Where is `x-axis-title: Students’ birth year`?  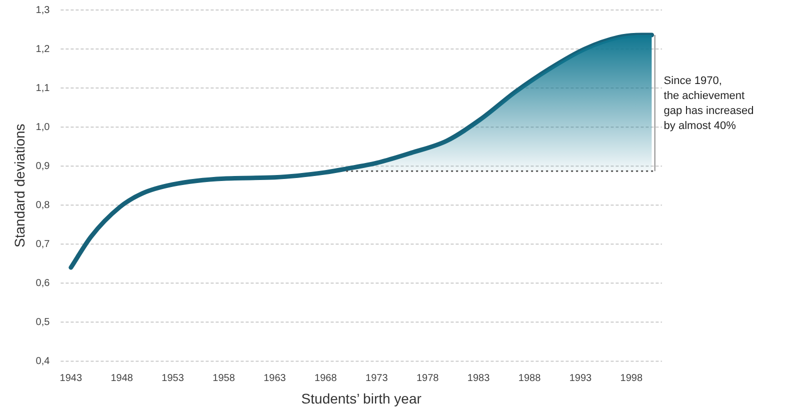 x-axis-title: Students’ birth year is located at coordinates (361, 398).